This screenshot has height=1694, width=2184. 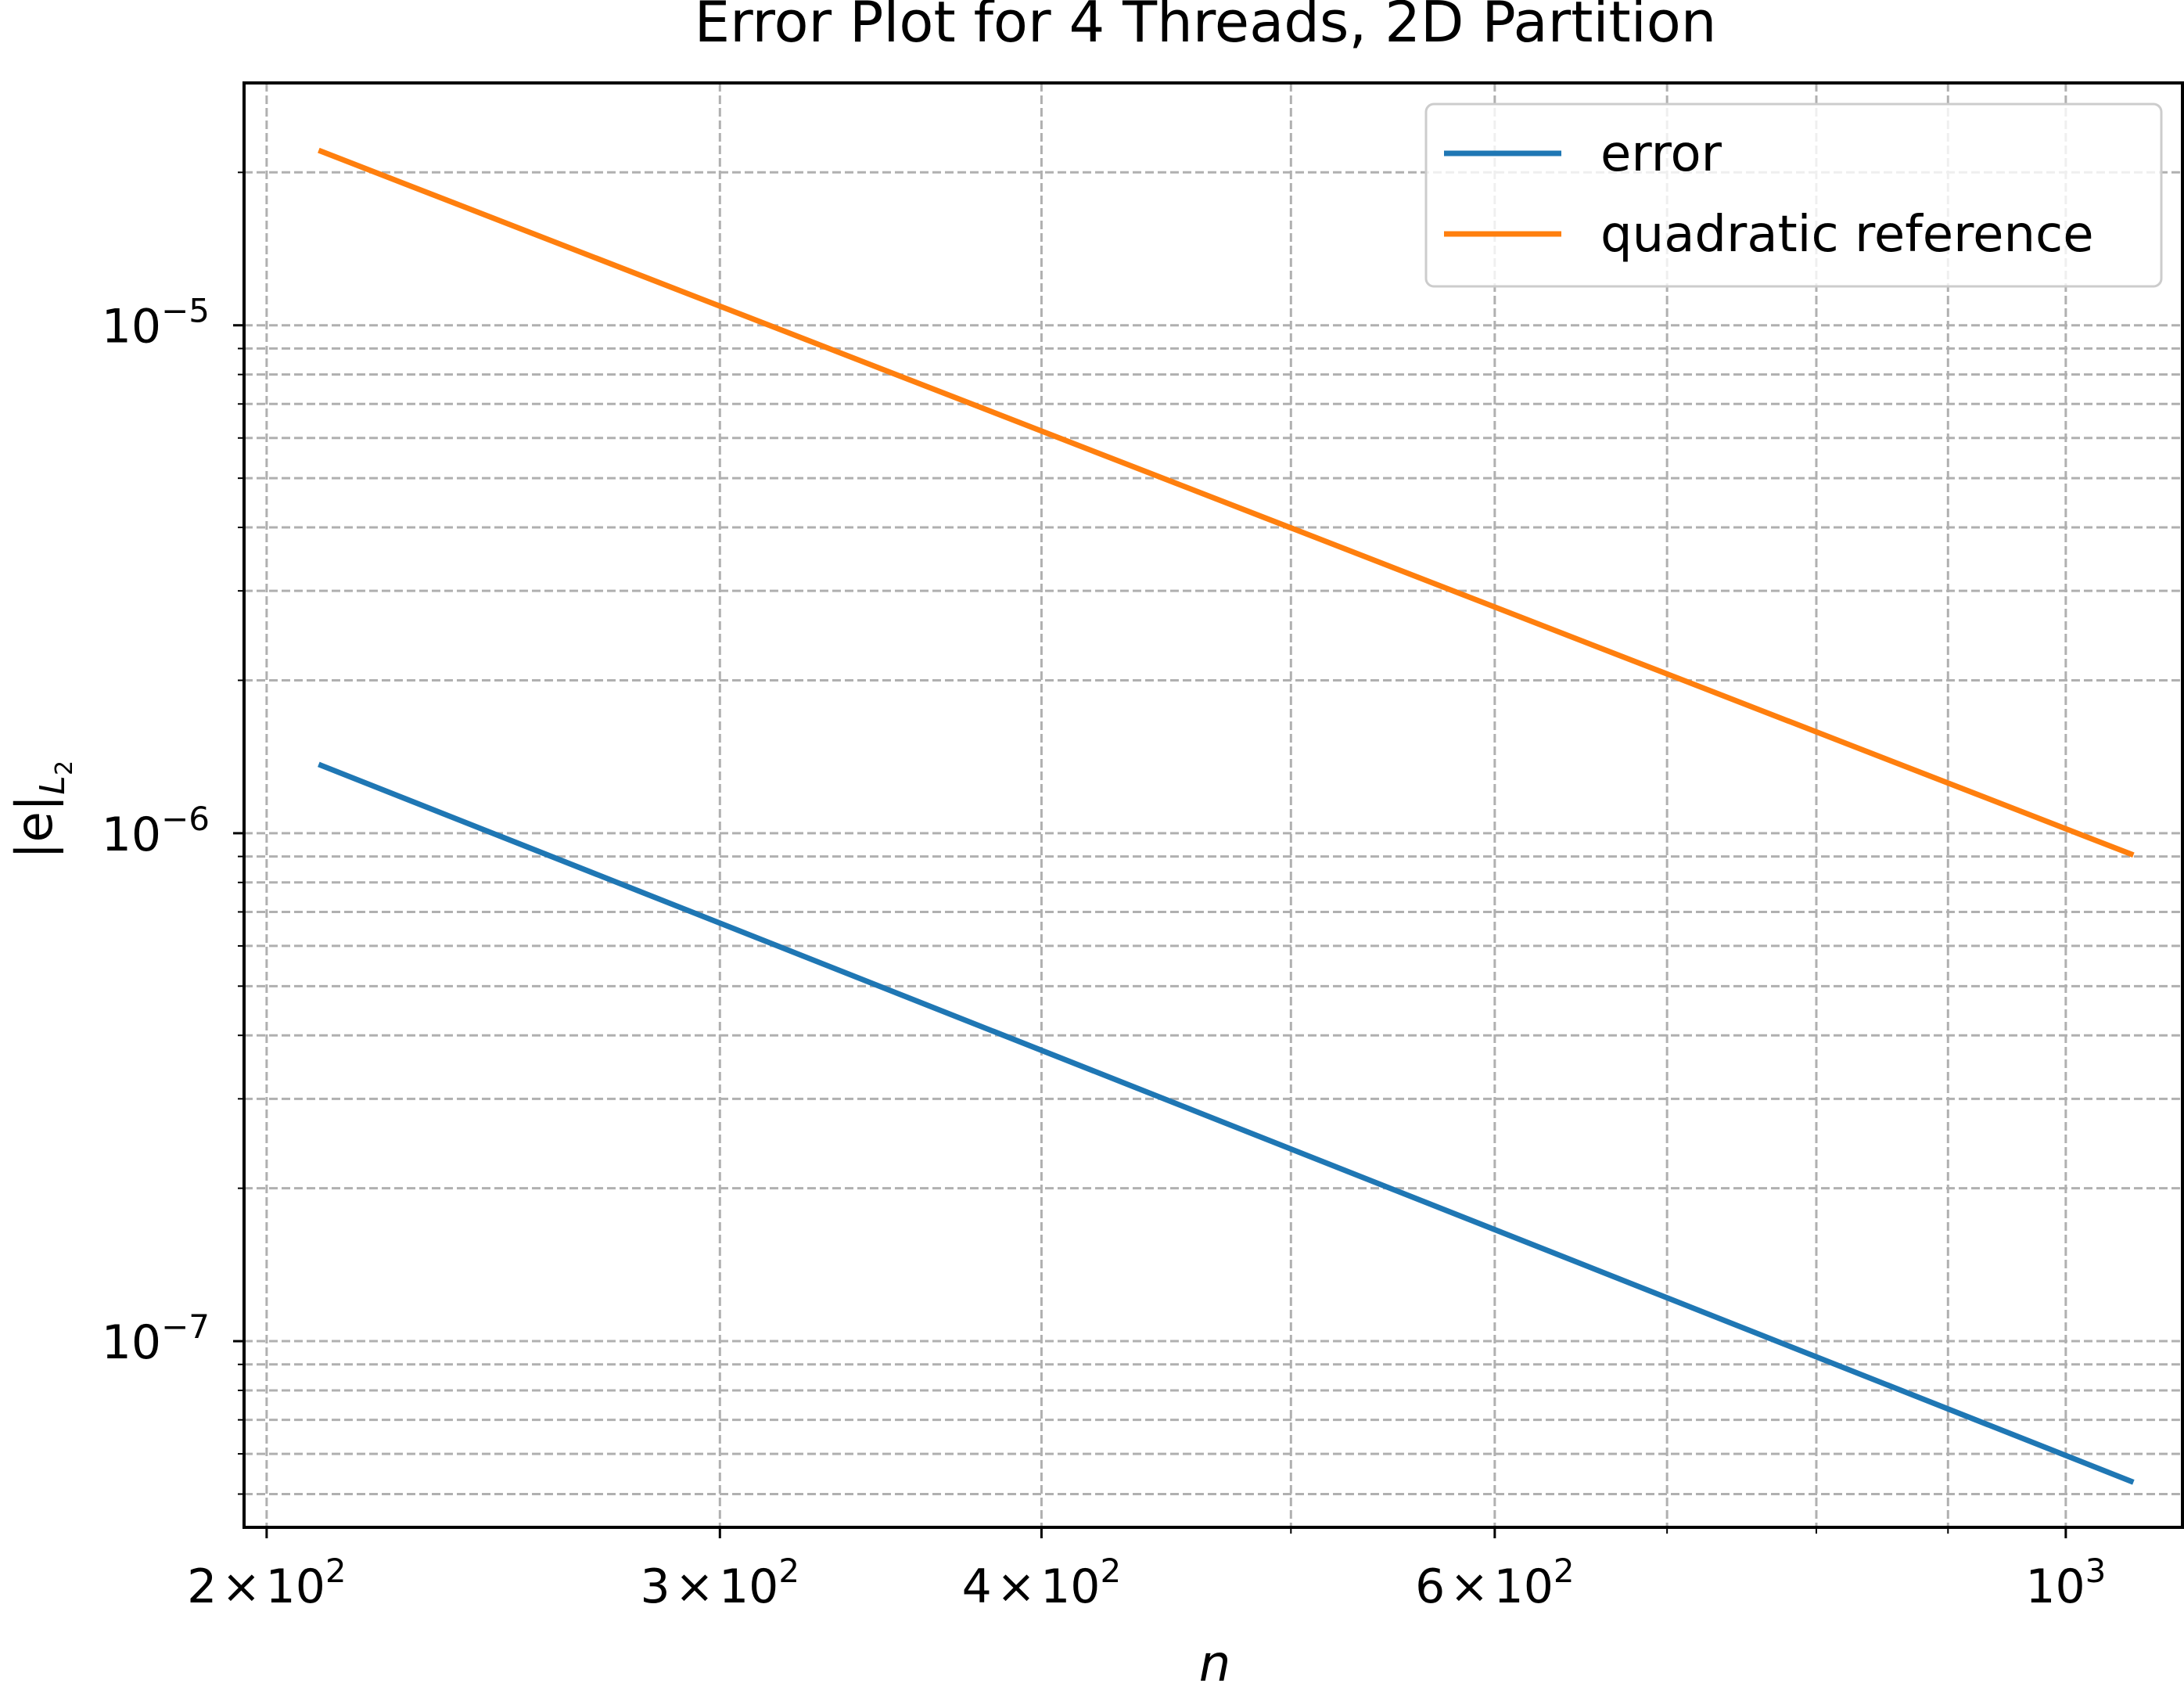 I want to click on x-axis-label: n, so click(x=1215, y=1664).